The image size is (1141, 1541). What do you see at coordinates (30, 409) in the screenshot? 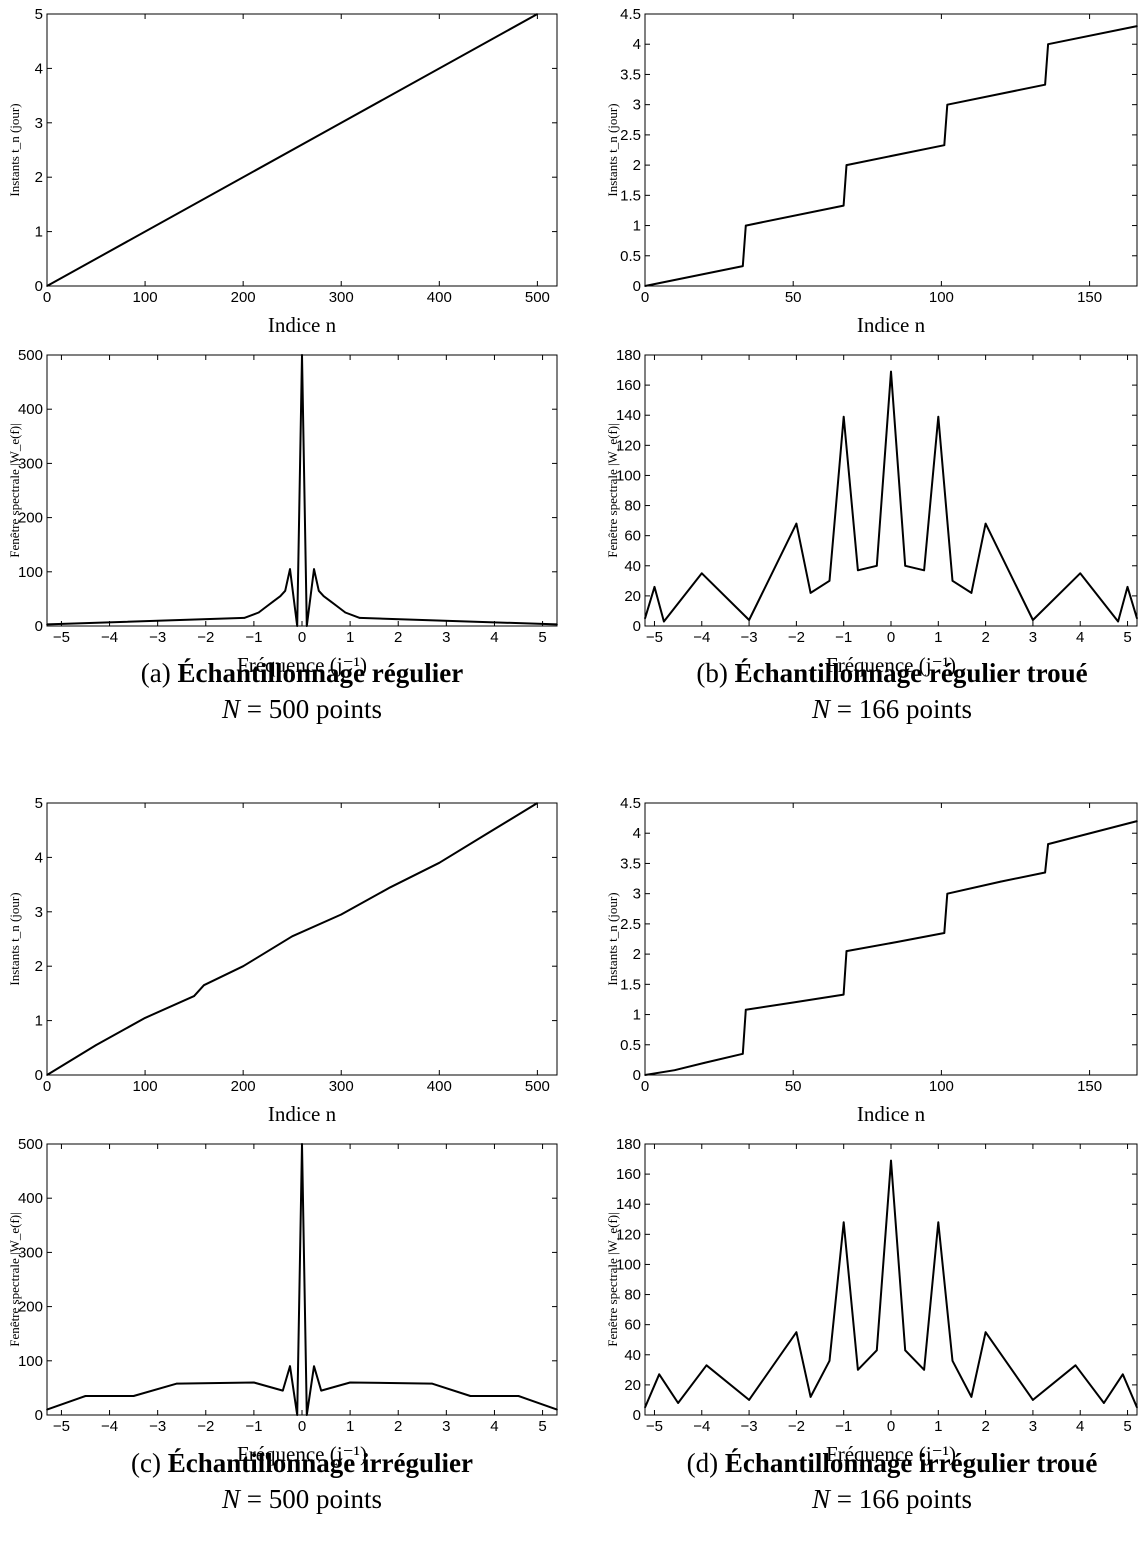
I see `y-tick-label: 400` at bounding box center [30, 409].